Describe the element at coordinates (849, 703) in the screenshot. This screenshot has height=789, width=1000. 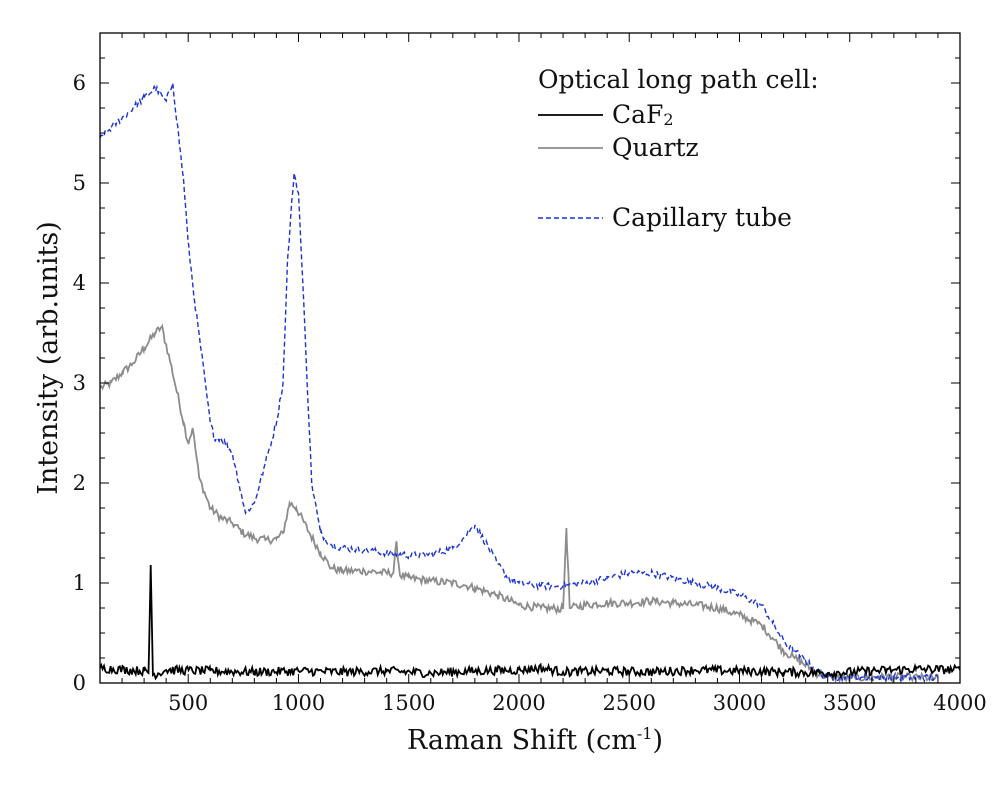
I see `x-tick-label: 3500` at that location.